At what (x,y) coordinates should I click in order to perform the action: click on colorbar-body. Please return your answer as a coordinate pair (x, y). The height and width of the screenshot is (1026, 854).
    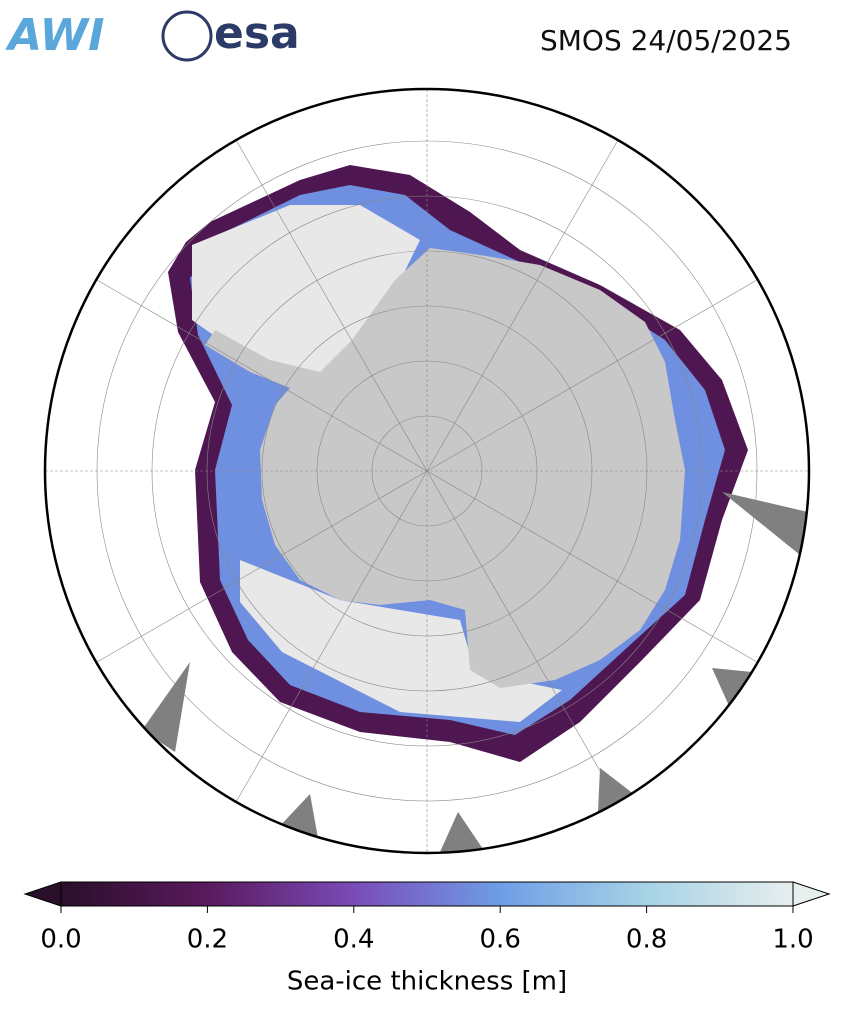
    Looking at the image, I should click on (427, 894).